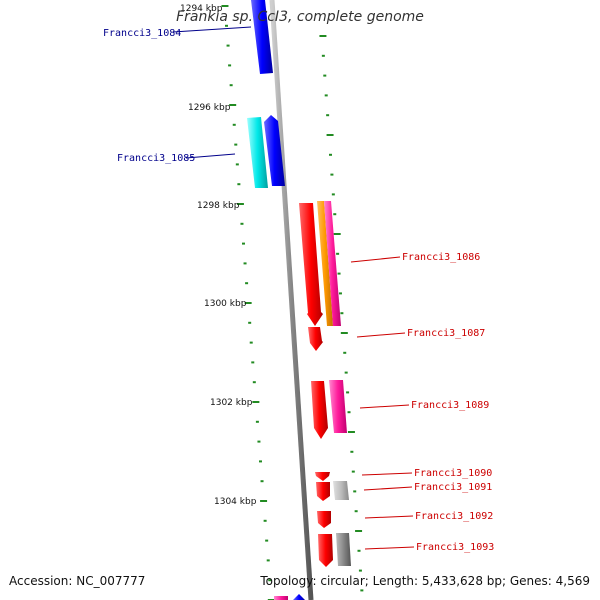 The height and width of the screenshot is (600, 600). I want to click on gene-1089-magenta-arrow, so click(338, 406).